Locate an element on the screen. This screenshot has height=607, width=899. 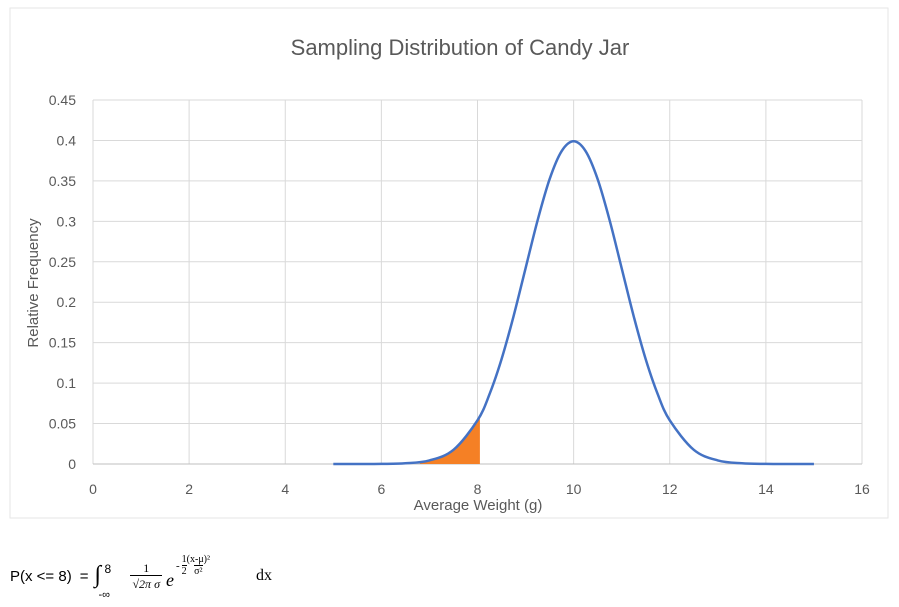
exp-base: e is located at coordinates (169, 580).